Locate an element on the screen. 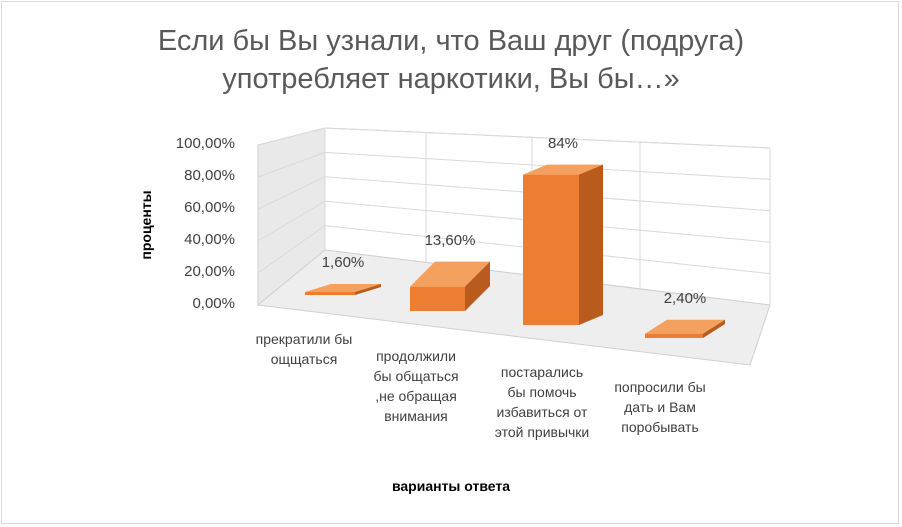 The width and height of the screenshot is (902, 527). category-label: попросили бы дать и Вам поробывать is located at coordinates (660, 407).